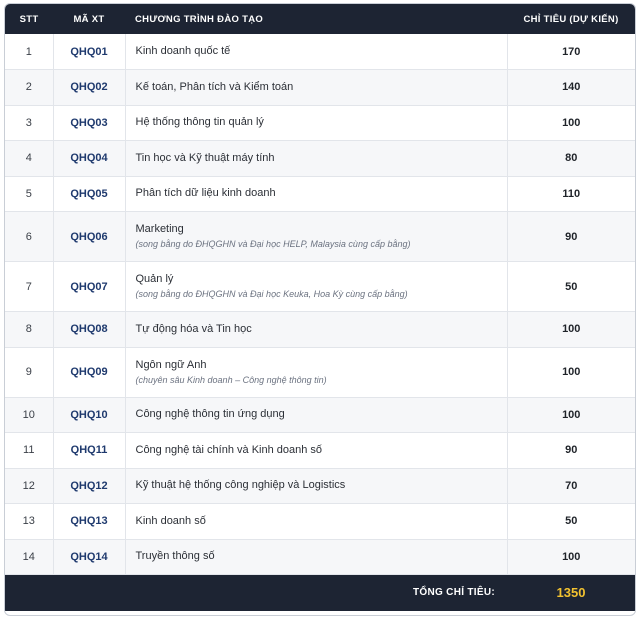 The width and height of the screenshot is (640, 618). I want to click on row-stt: 10, so click(29, 415).